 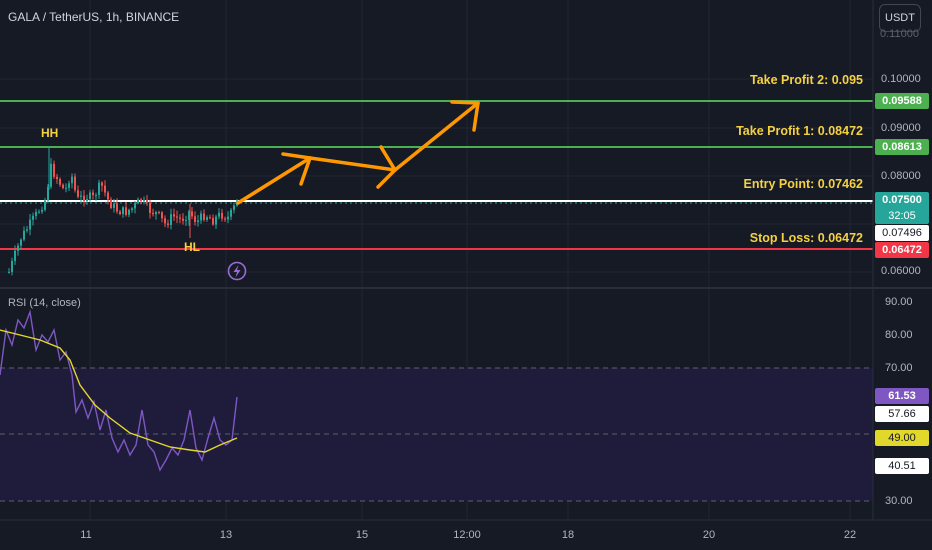 What do you see at coordinates (899, 302) in the screenshot?
I see `rsi-tick: 90.00` at bounding box center [899, 302].